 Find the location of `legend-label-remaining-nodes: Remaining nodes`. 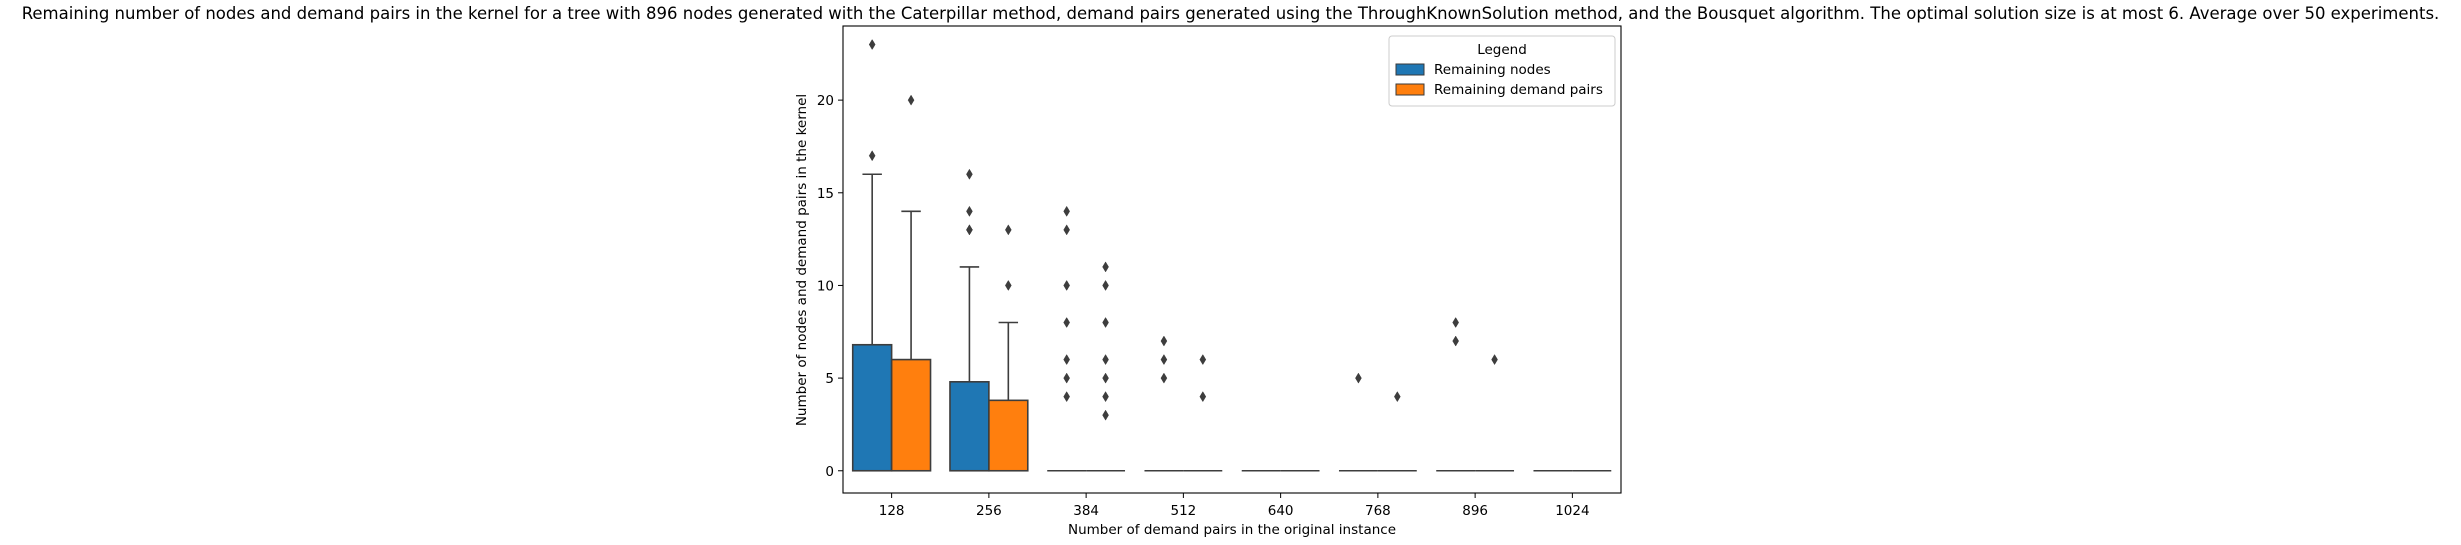

legend-label-remaining-nodes: Remaining nodes is located at coordinates (1492, 70).